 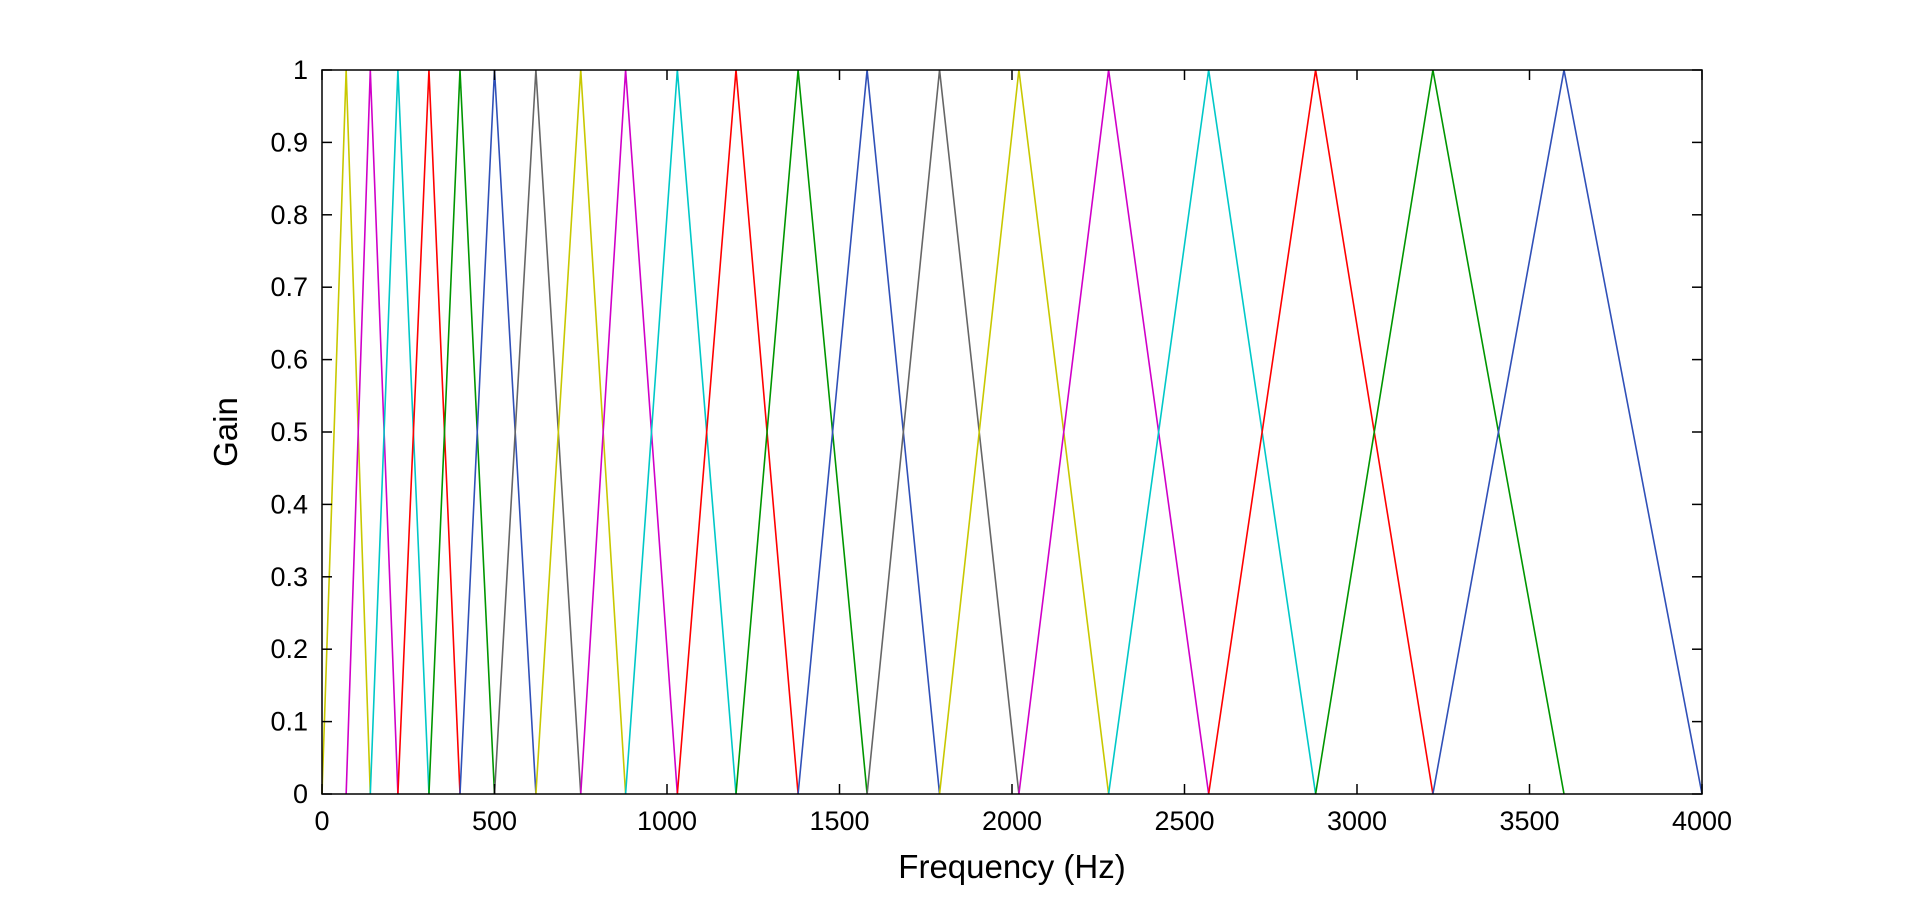 I want to click on y-axis-label: Gain, so click(x=225, y=432).